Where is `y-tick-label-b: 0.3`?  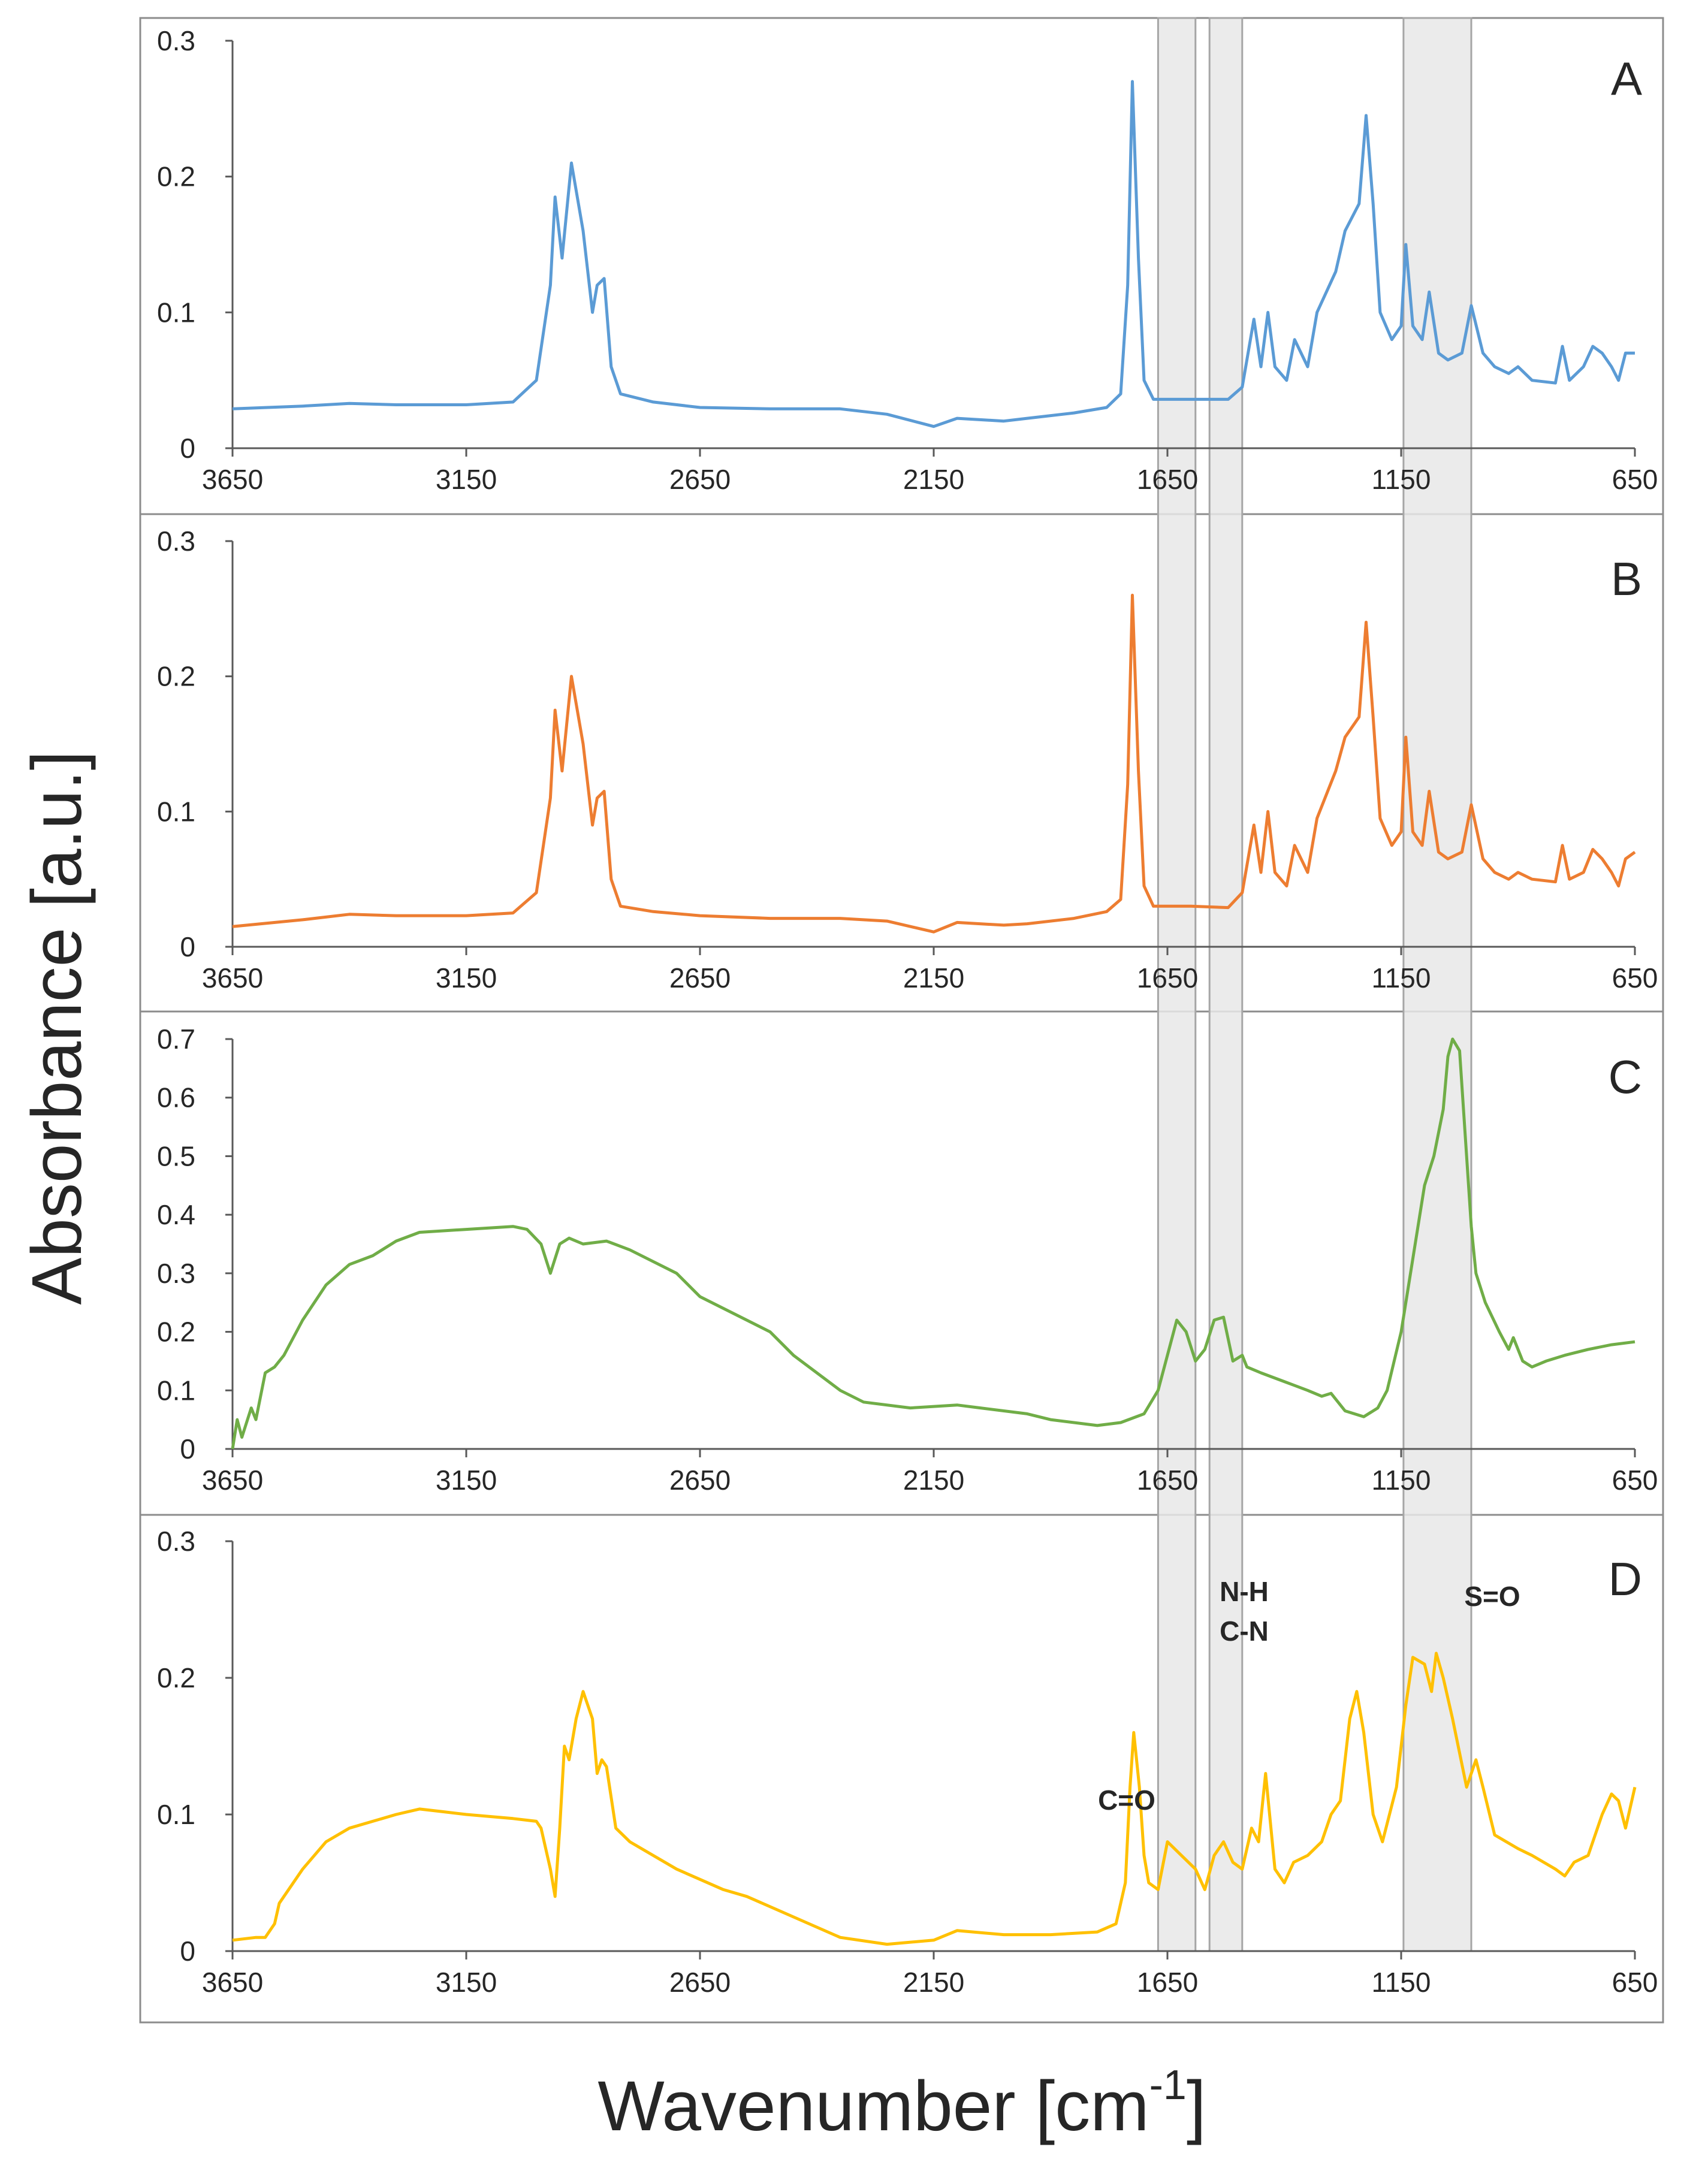
y-tick-label-b: 0.3 is located at coordinates (176, 541).